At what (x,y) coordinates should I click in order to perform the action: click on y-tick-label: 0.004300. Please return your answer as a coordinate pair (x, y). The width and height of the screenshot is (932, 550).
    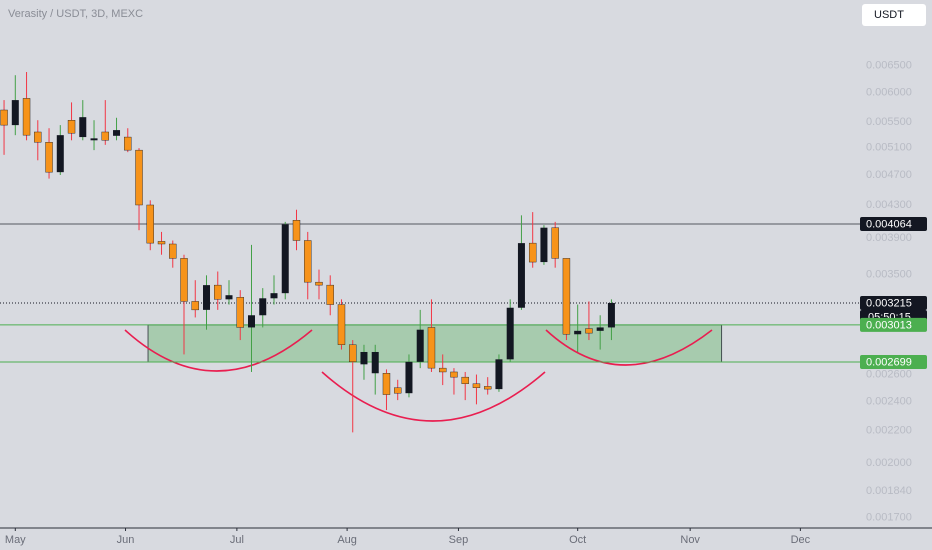
    Looking at the image, I should click on (889, 205).